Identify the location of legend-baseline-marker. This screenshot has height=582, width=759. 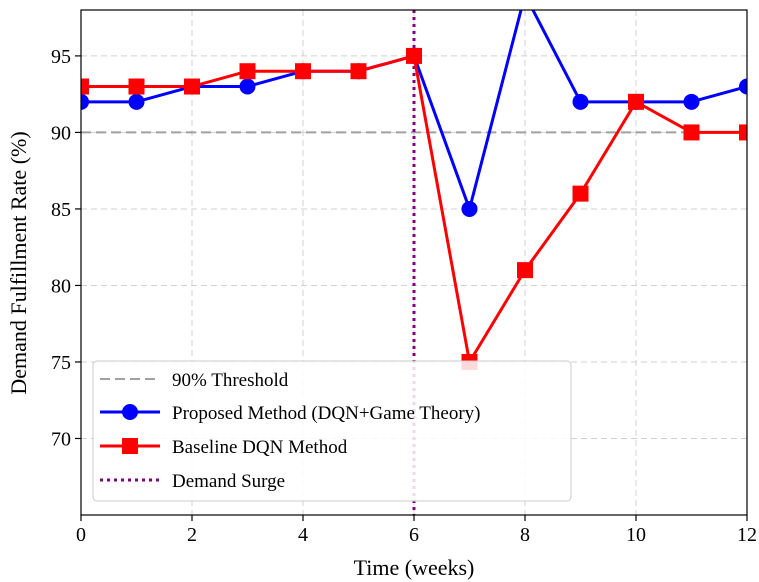
(130, 446).